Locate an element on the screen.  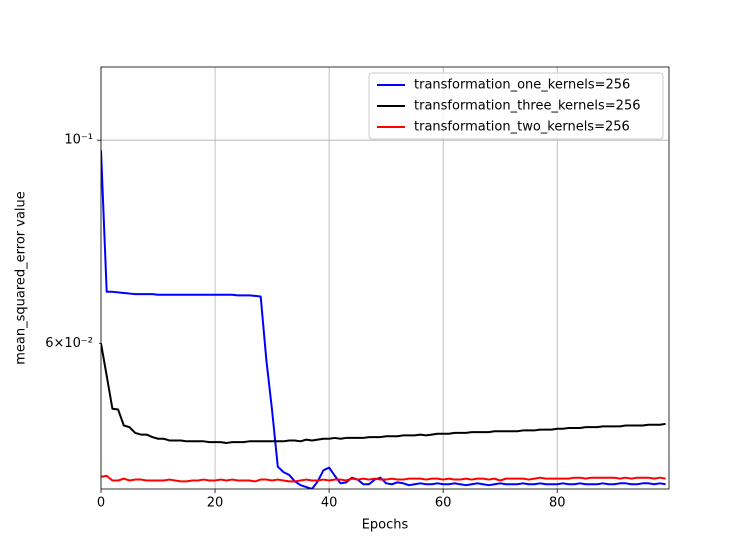
x-tick-label: 80 is located at coordinates (557, 503).